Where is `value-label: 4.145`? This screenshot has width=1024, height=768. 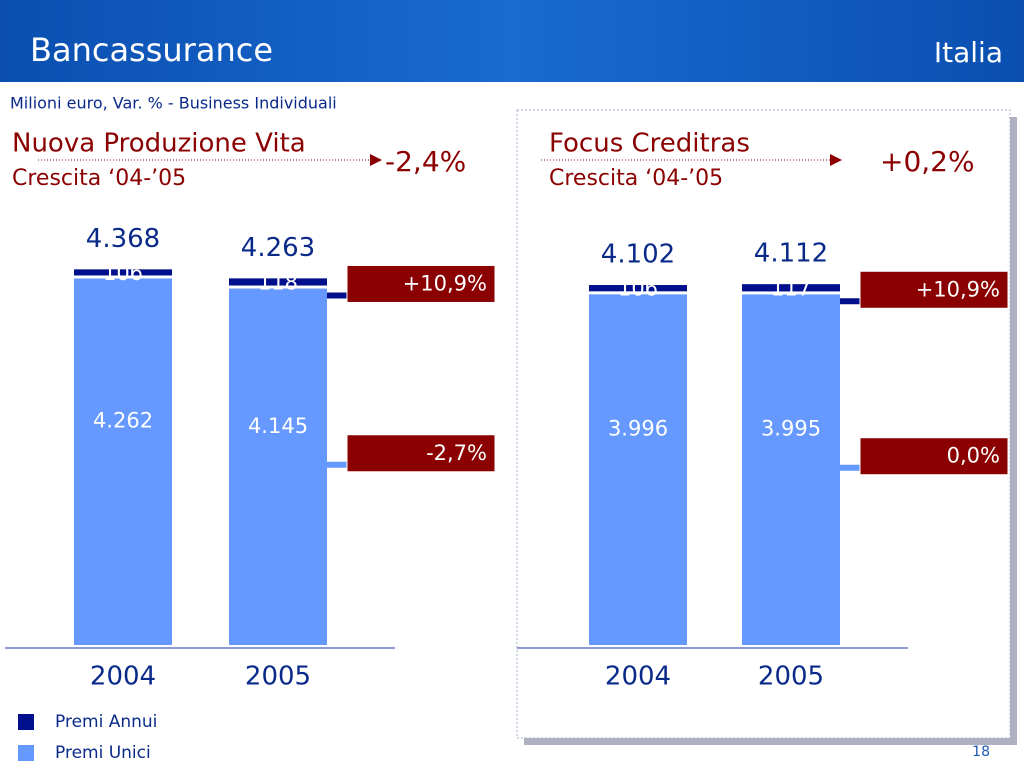
value-label: 4.145 is located at coordinates (278, 426).